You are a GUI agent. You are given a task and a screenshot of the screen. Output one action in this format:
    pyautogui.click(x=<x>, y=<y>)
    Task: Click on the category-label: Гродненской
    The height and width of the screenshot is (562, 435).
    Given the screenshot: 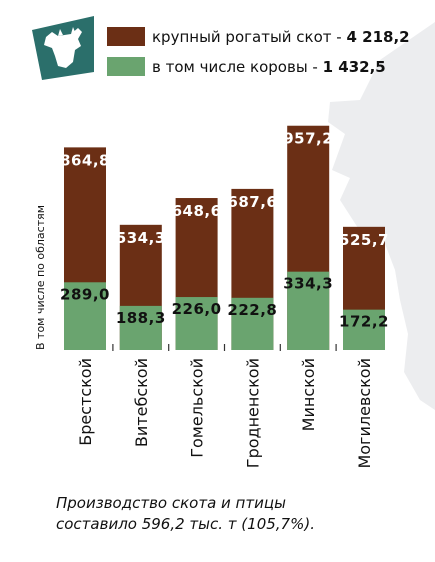 What is the action you would take?
    pyautogui.click(x=252, y=413)
    